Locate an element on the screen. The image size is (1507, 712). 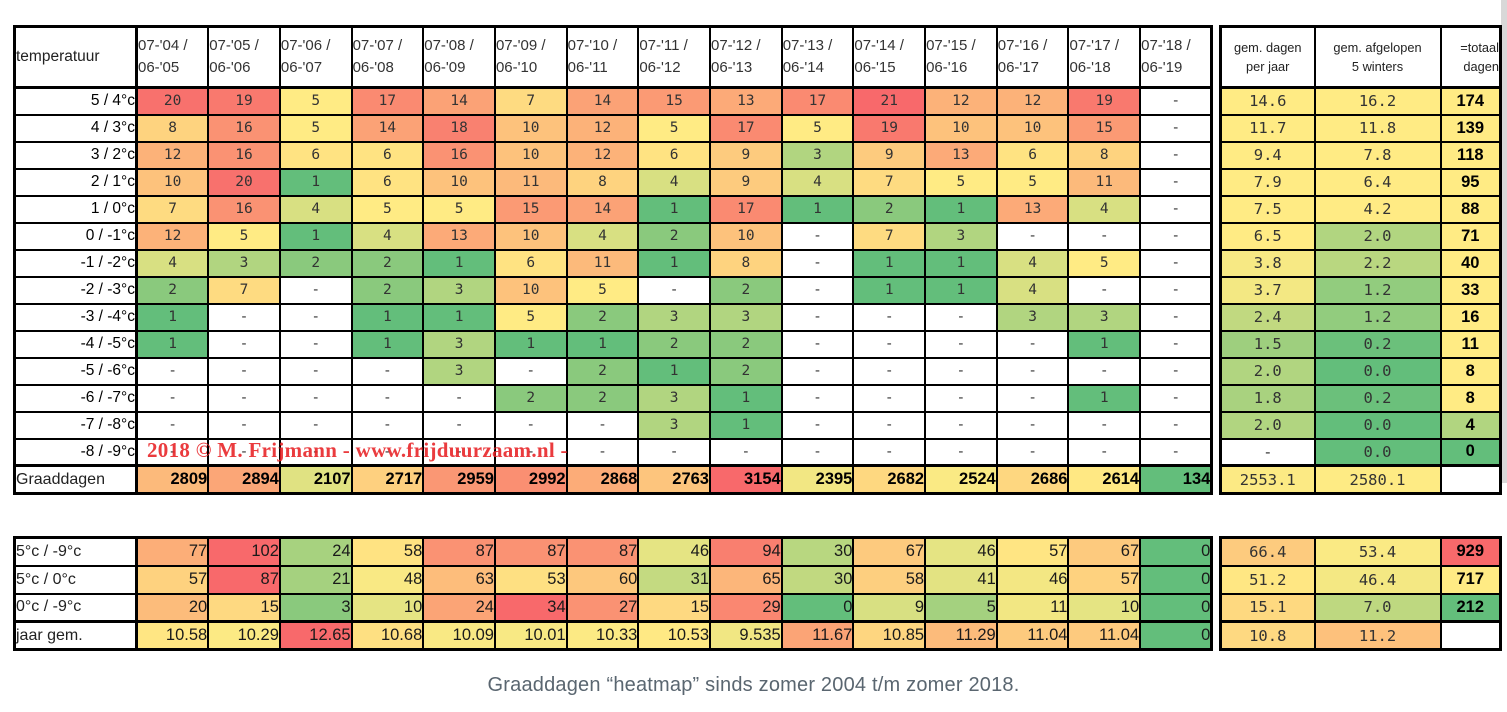
avg-per-year-cell: - is located at coordinates (1267, 452).